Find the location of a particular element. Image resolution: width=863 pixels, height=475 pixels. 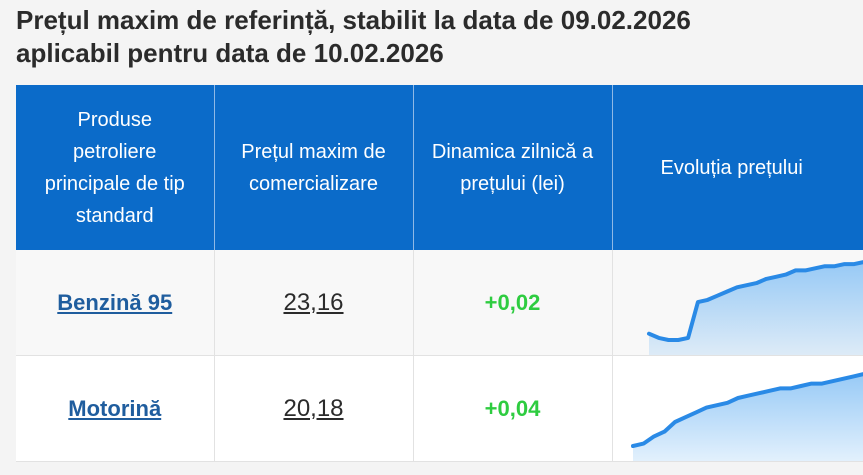

price-sparkline-motorina is located at coordinates (746, 416).